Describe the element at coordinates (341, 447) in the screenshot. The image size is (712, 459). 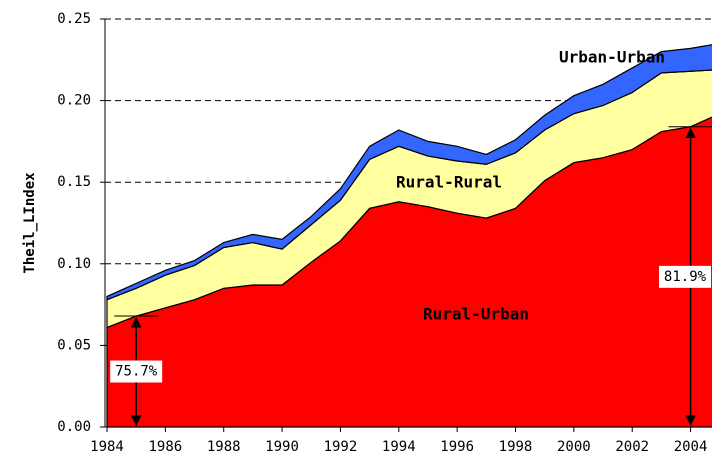
I see `x-tick-label: 1992` at that location.